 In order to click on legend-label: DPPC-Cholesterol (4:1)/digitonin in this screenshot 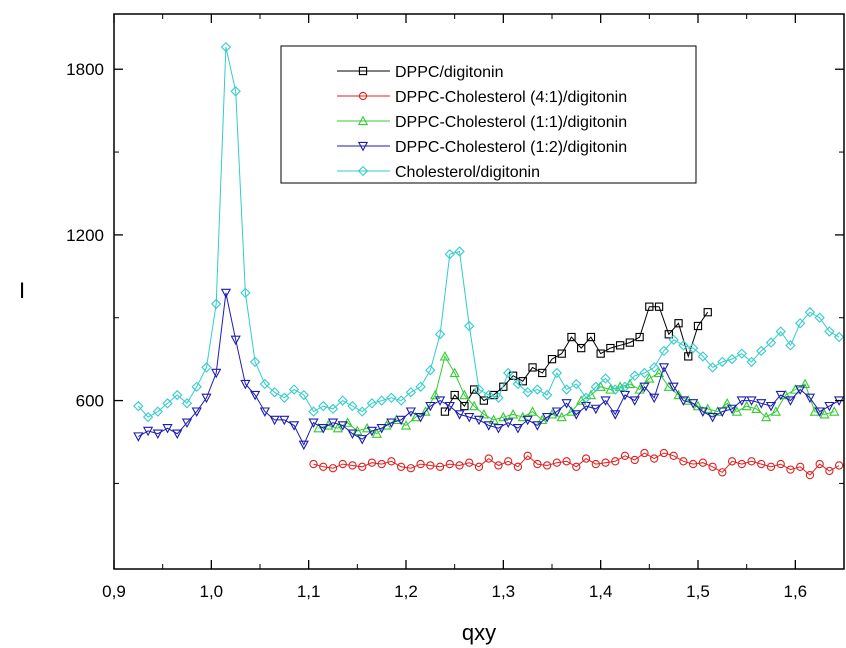, I will do `click(511, 97)`.